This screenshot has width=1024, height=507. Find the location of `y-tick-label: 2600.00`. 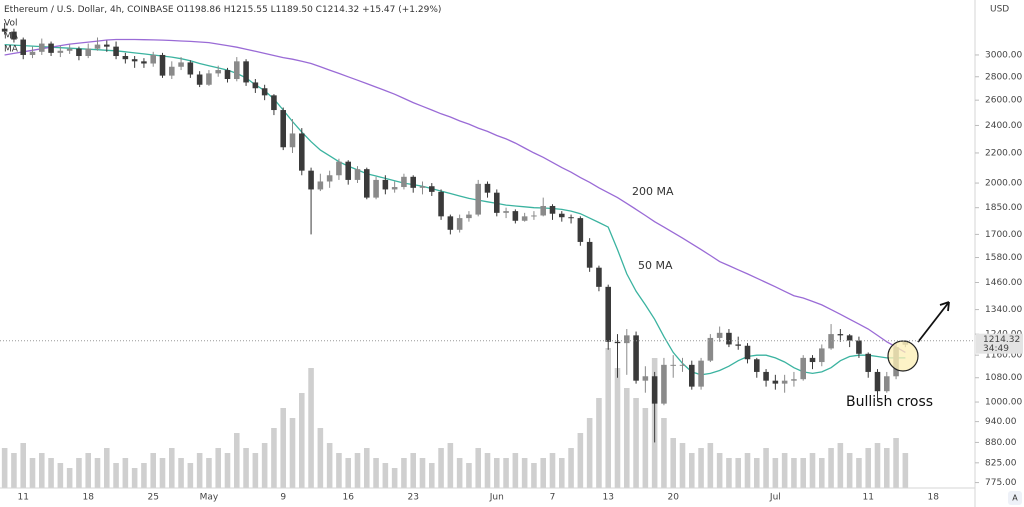

y-tick-label: 2600.00 is located at coordinates (1003, 101).